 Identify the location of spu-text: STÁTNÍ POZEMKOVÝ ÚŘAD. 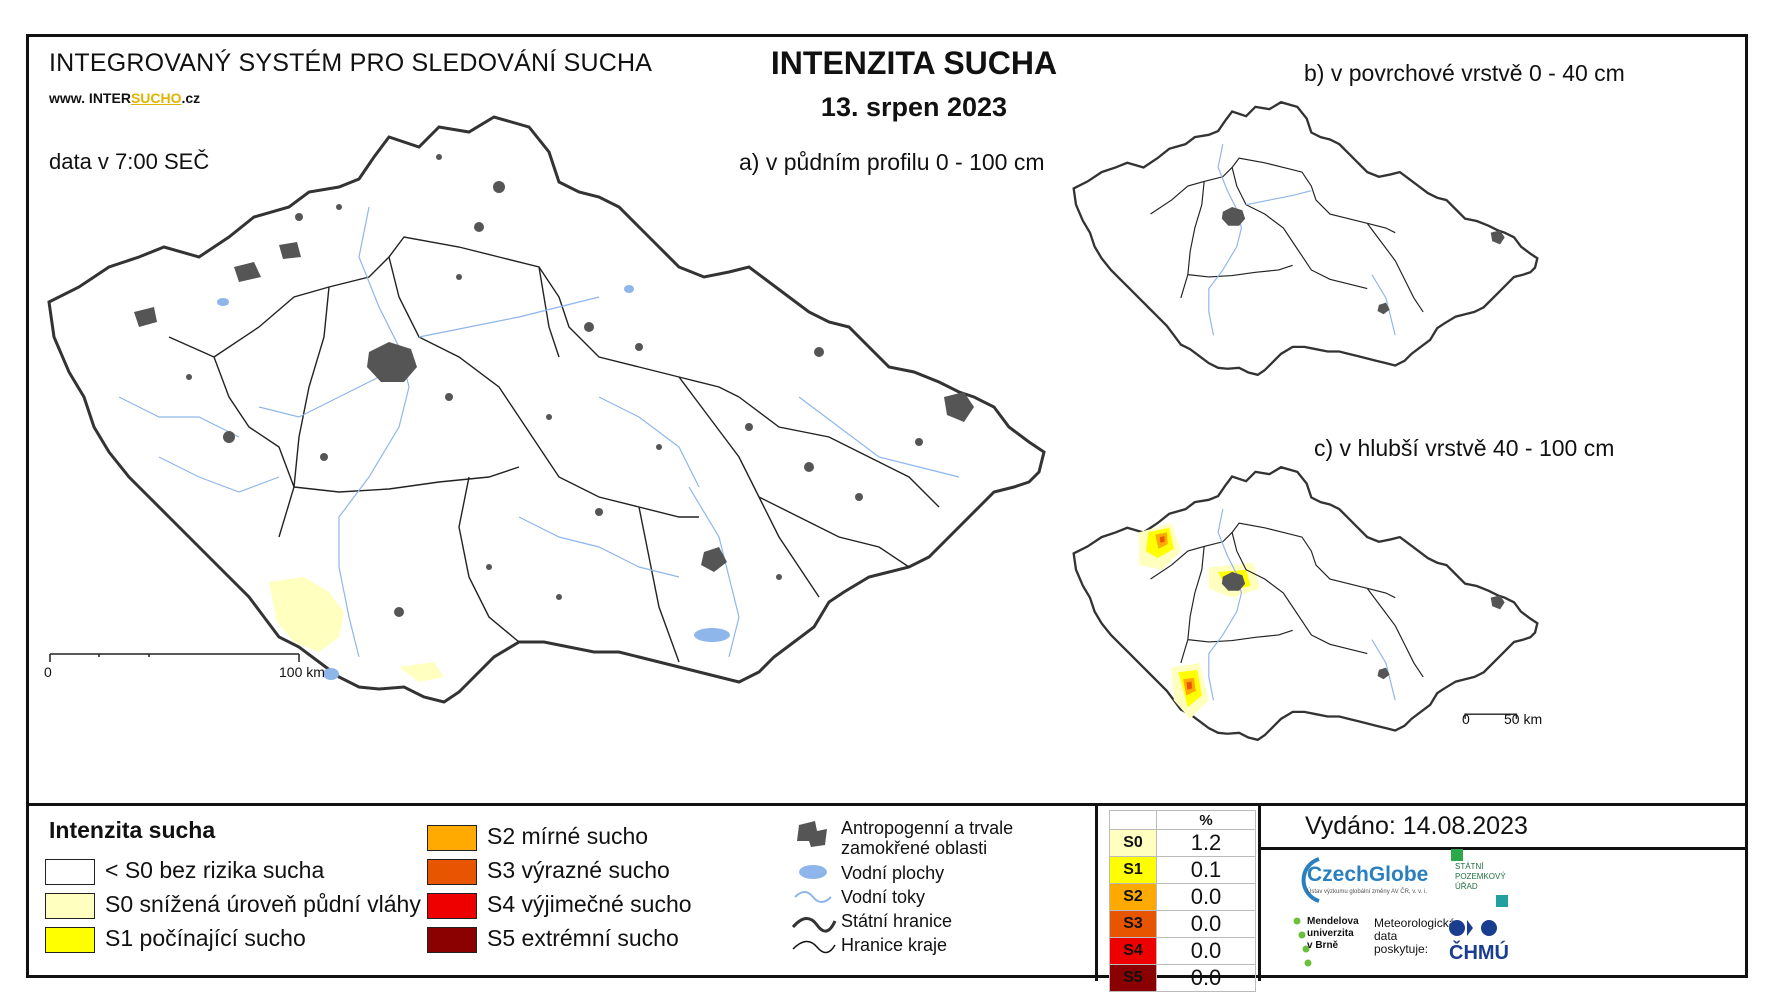
(1480, 877).